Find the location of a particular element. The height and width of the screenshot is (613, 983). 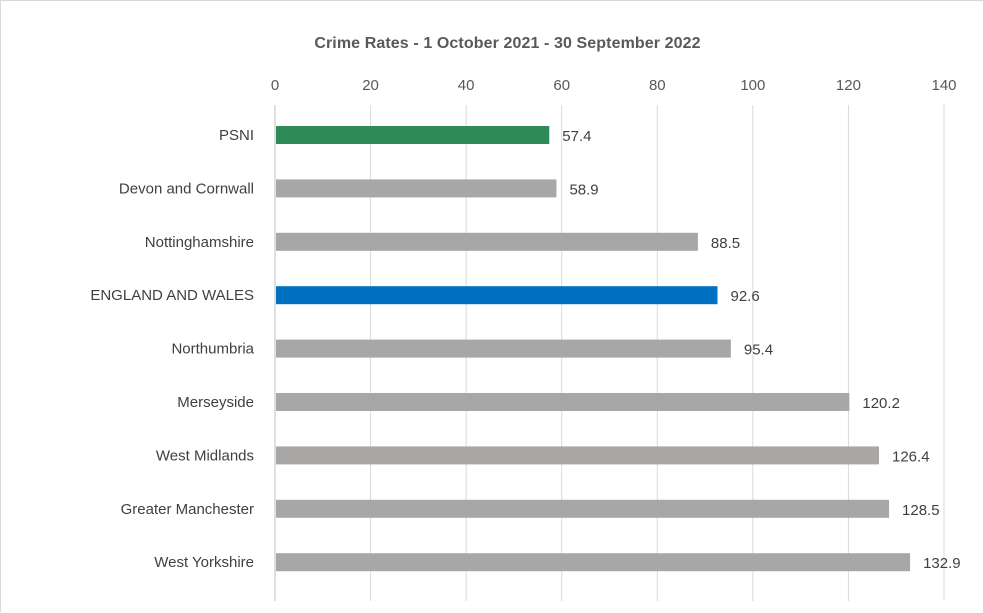

category-label: Northumbria is located at coordinates (212, 349).